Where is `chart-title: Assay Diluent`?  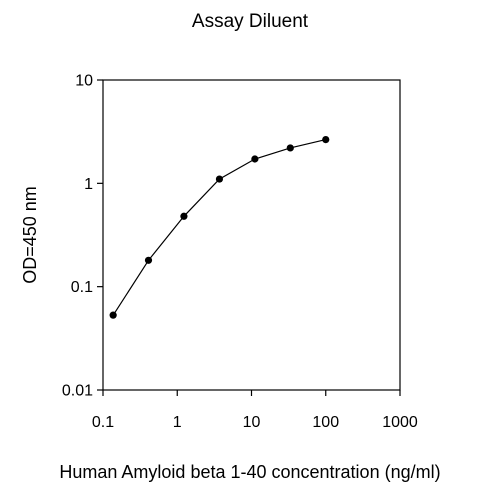 chart-title: Assay Diluent is located at coordinates (250, 21).